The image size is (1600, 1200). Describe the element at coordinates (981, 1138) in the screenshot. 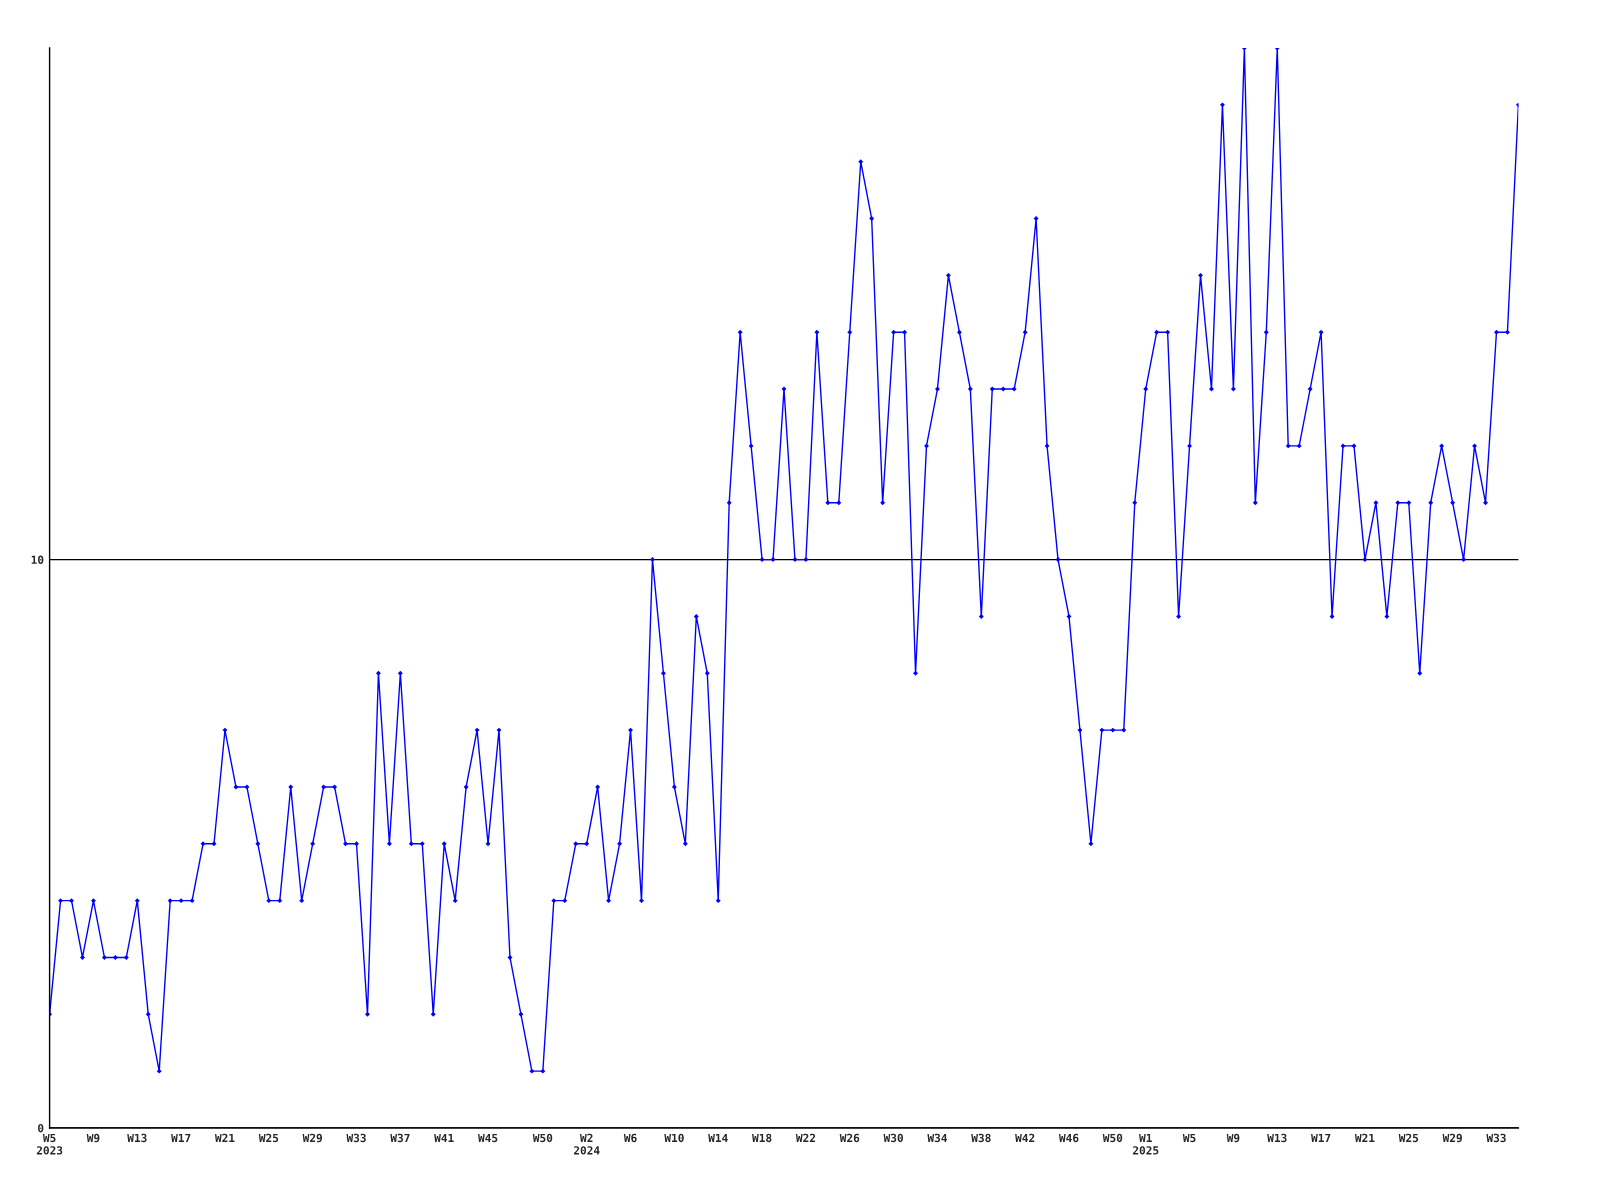

I see `x-tick-label: W38` at that location.